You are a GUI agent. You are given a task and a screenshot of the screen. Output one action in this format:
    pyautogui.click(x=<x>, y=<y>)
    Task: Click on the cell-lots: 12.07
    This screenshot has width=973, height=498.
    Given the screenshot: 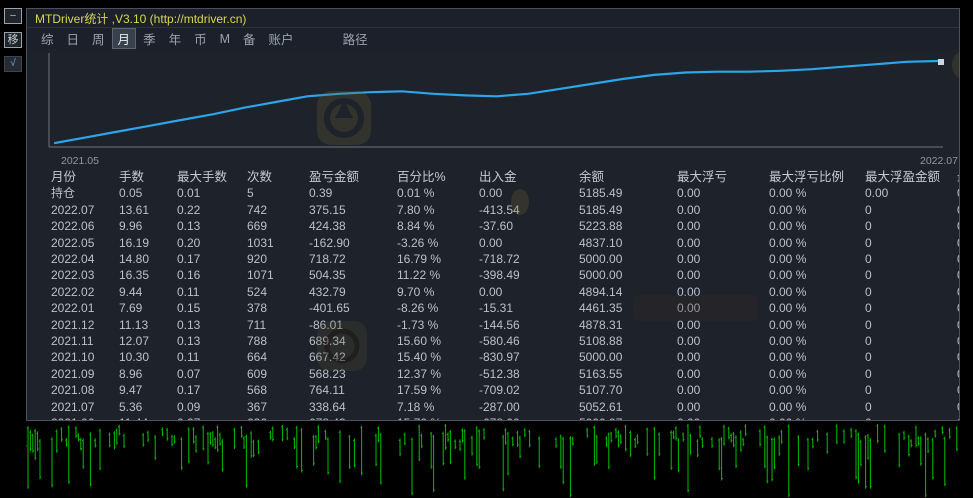 What is the action you would take?
    pyautogui.click(x=134, y=341)
    